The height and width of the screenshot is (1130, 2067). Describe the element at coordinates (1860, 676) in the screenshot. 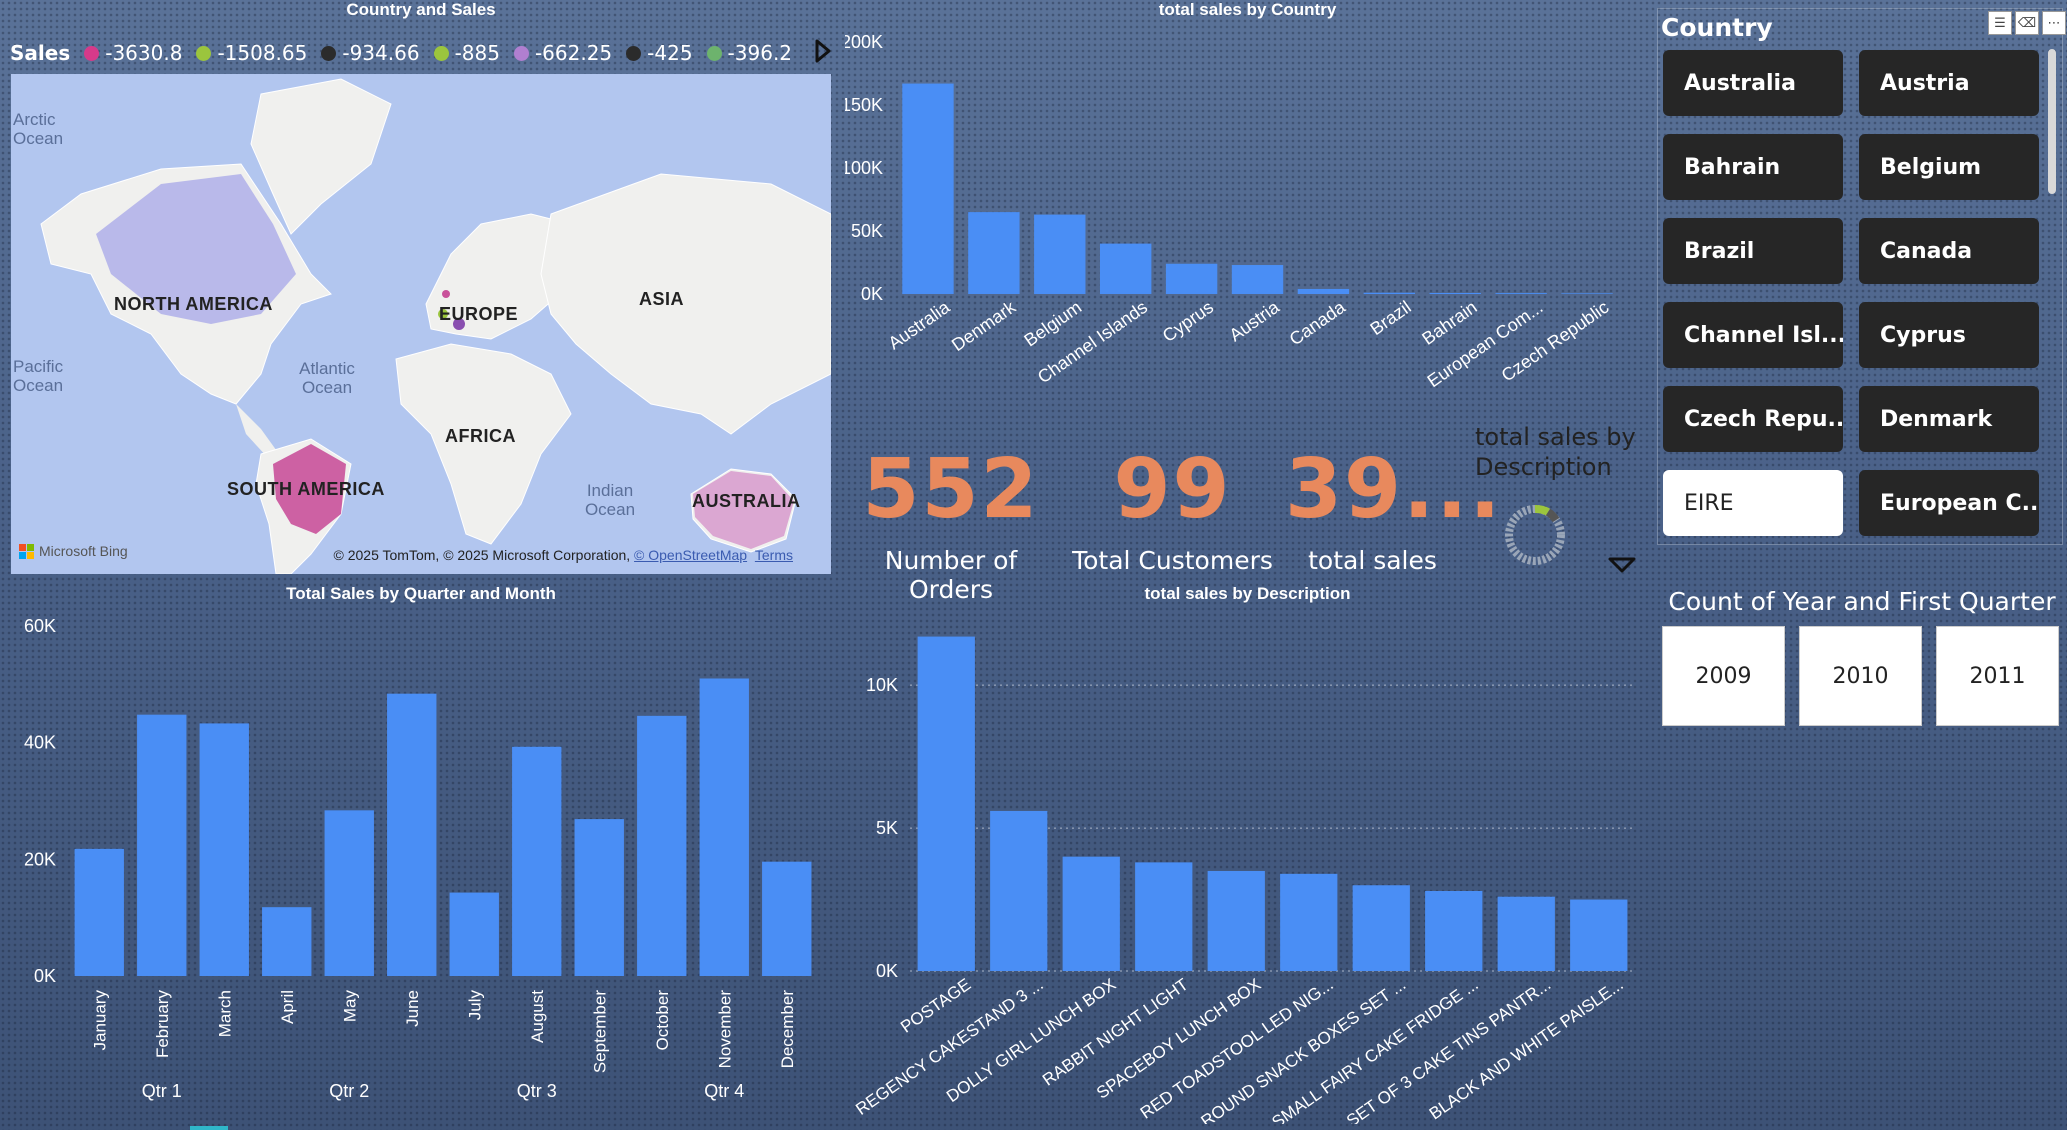

I see `year-slicer-item: 2010` at that location.